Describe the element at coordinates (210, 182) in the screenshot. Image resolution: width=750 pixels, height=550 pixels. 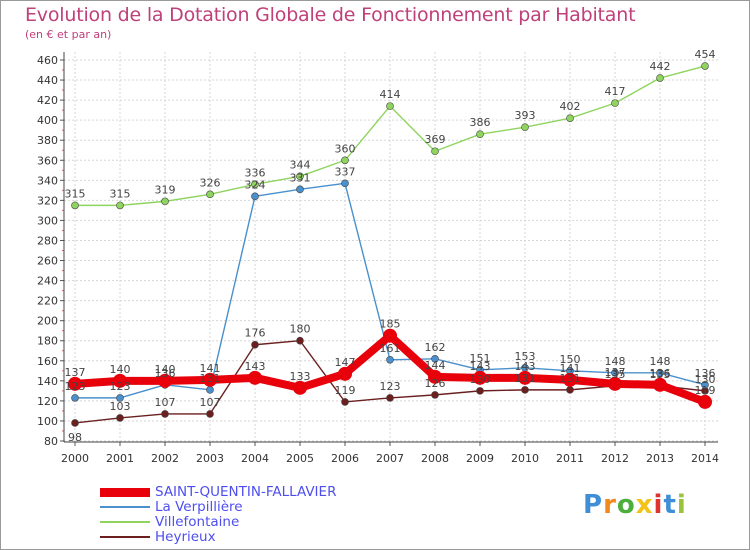
I see `data-label-2: 326` at that location.